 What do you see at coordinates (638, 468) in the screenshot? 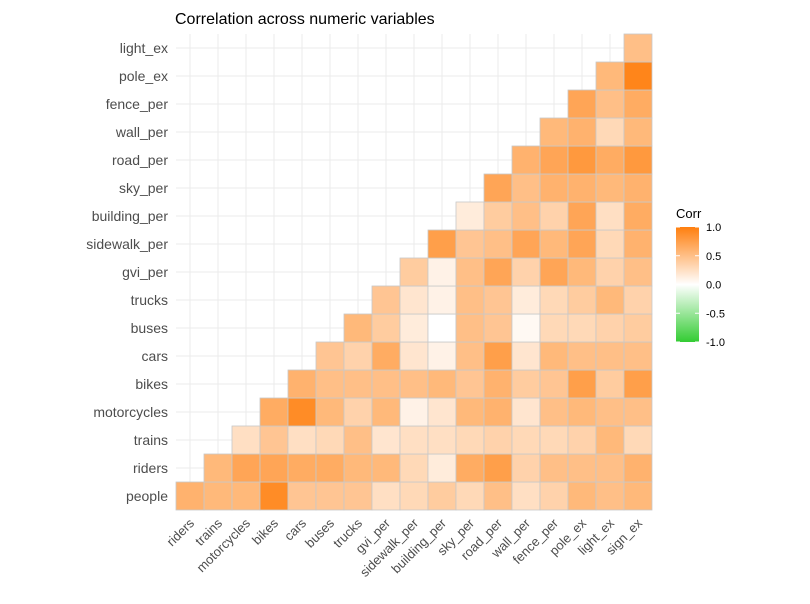
I see `heatmap-cell-riders-sign_ex` at bounding box center [638, 468].